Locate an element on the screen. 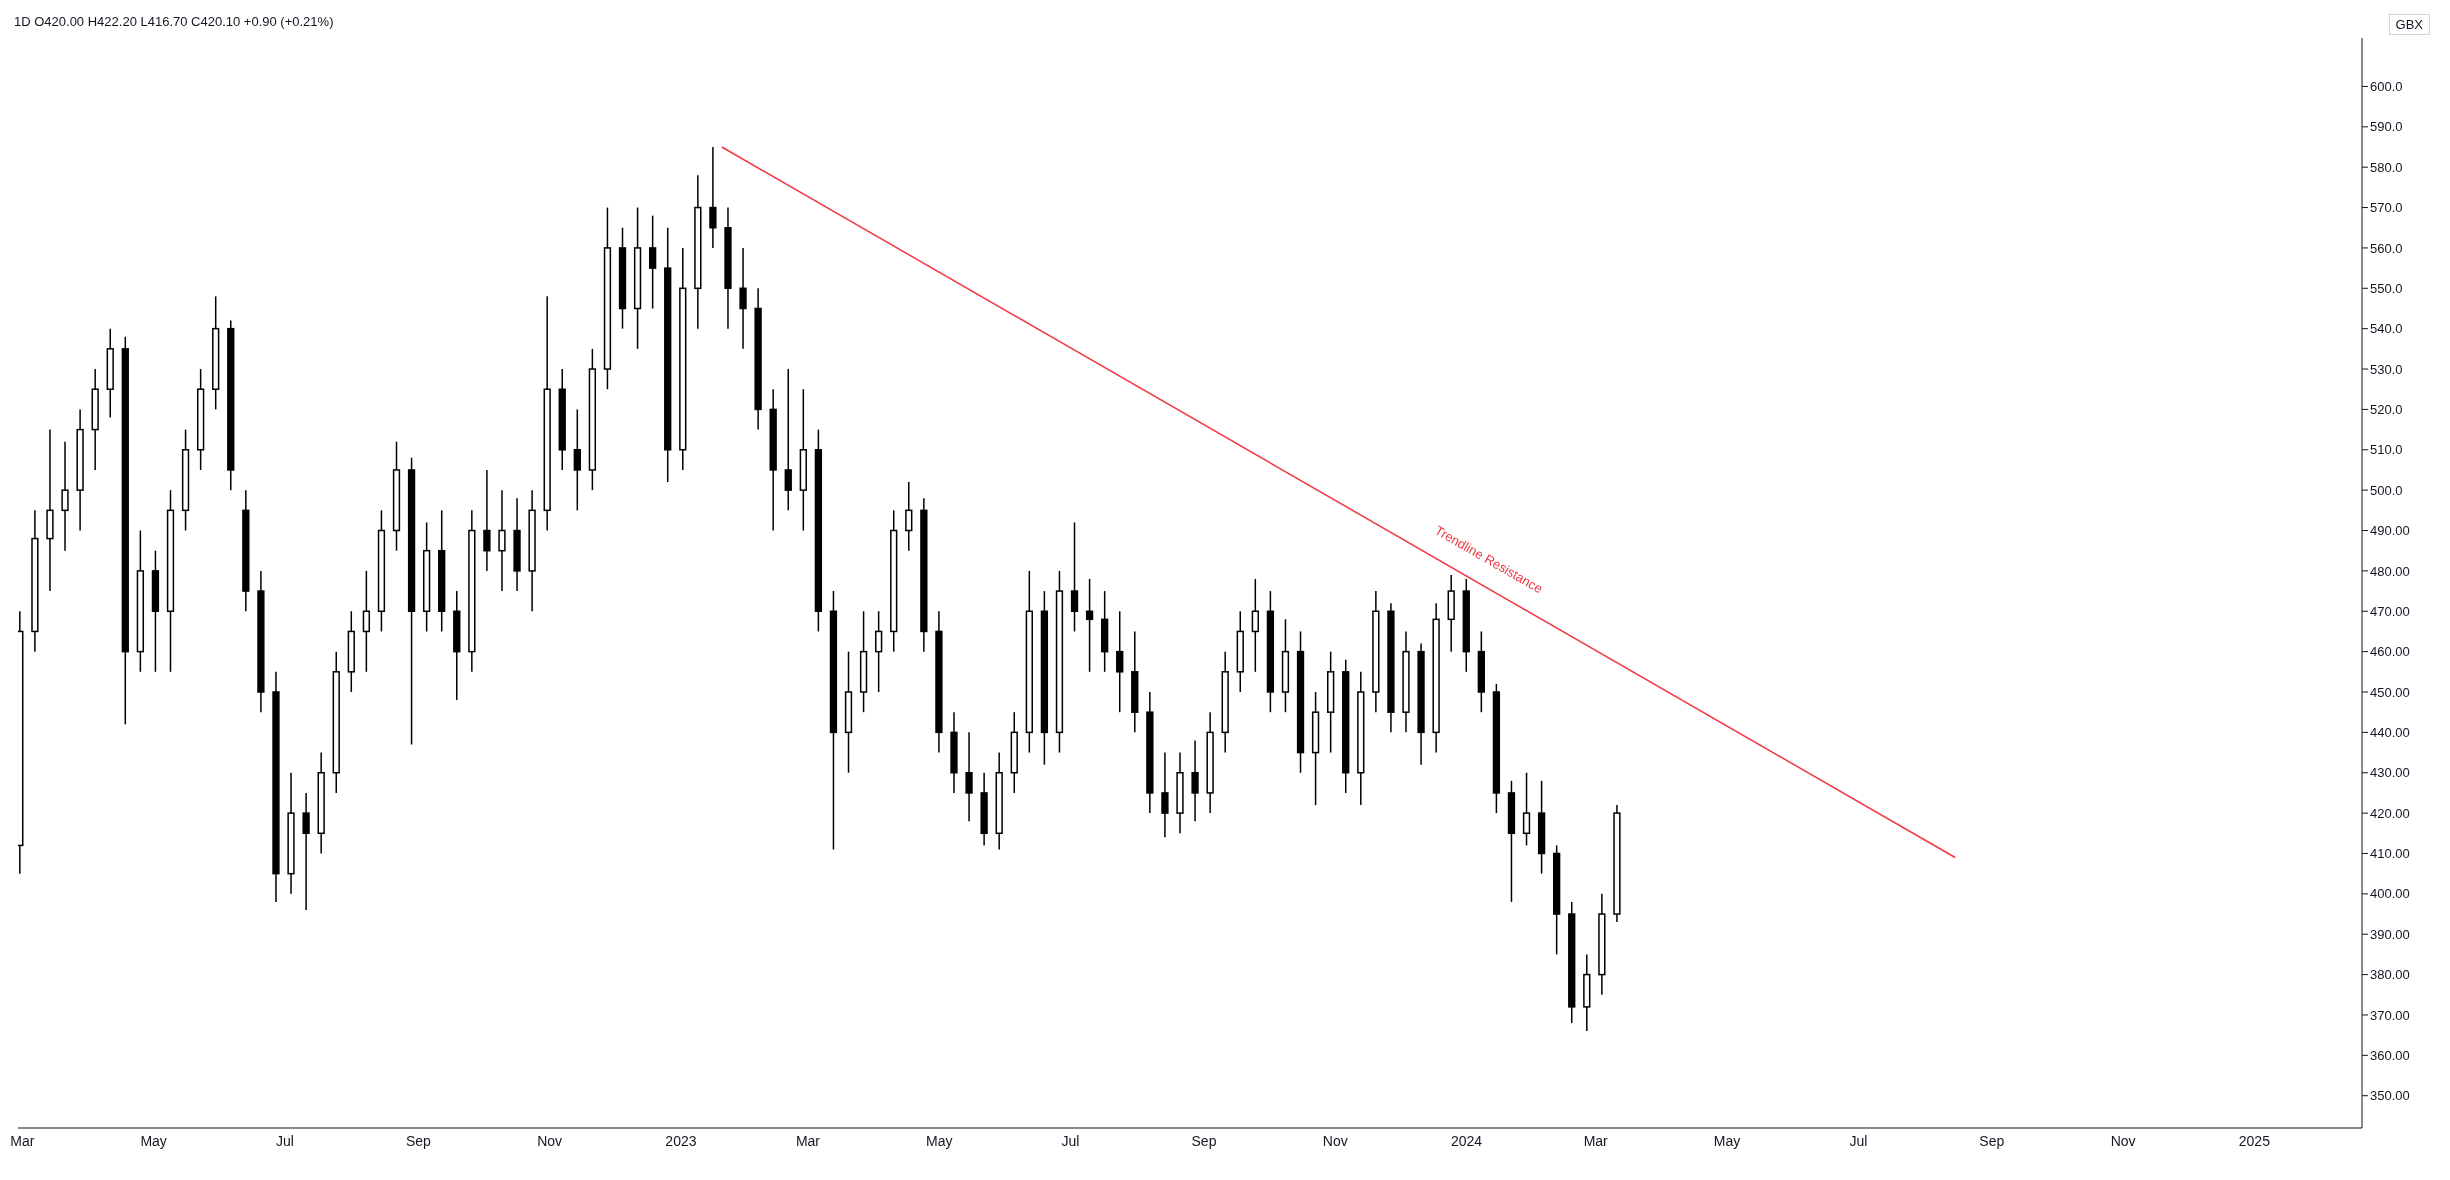 This screenshot has width=2450, height=1180. y-tick-label: 510.0 is located at coordinates (2386, 450).